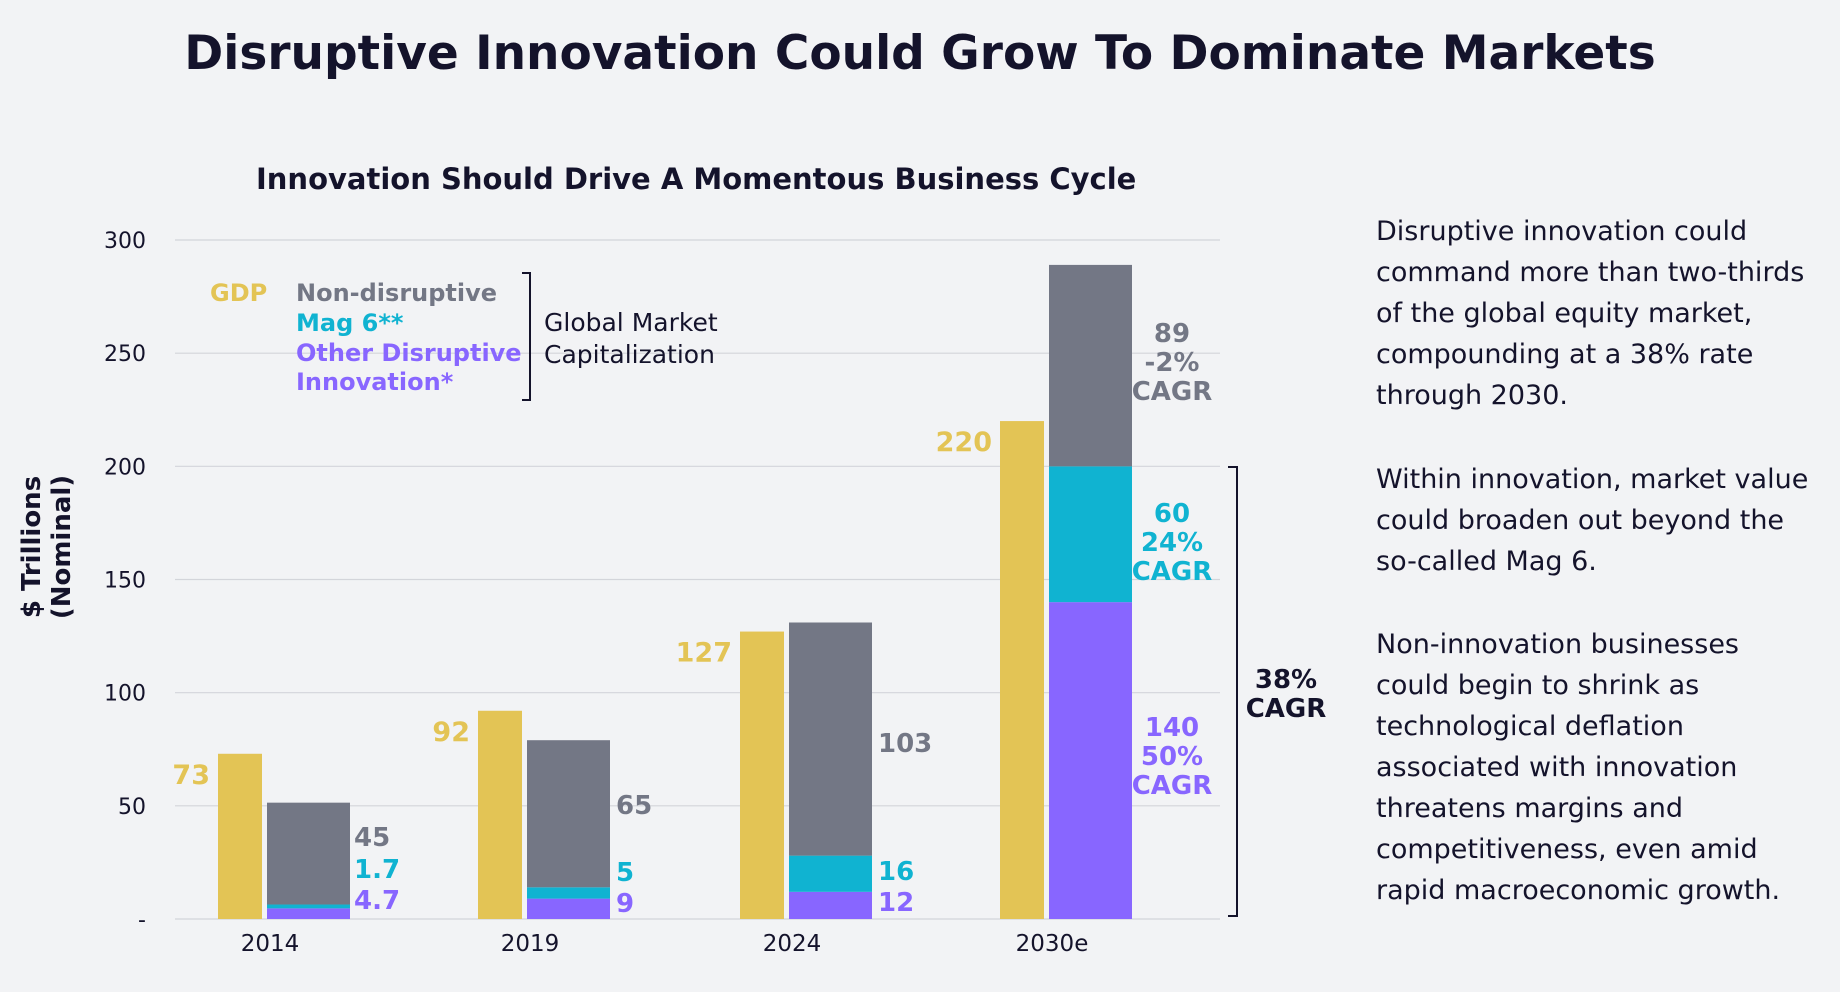  I want to click on side-text-line: of the global equity market,, so click(1564, 313).